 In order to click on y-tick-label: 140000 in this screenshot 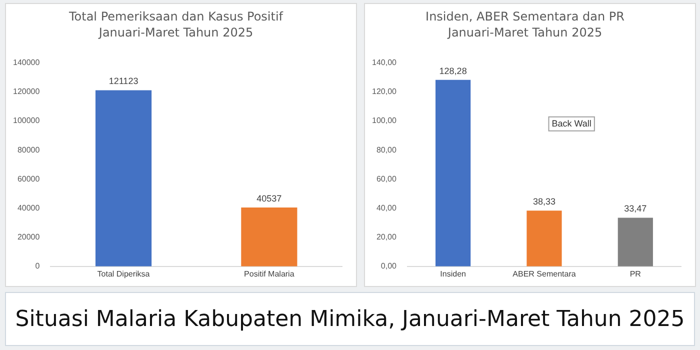, I will do `click(26, 63)`.